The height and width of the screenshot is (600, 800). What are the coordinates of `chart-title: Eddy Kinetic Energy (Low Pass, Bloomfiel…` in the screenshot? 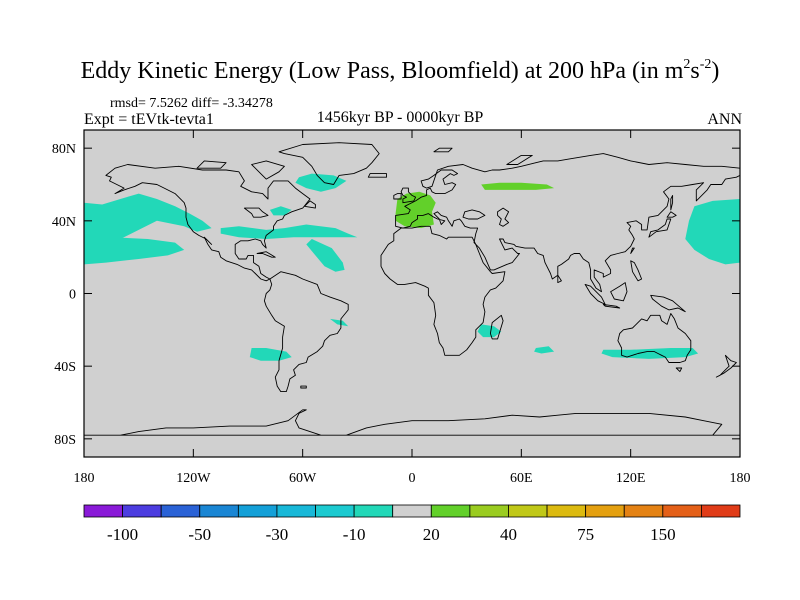 It's located at (400, 71).